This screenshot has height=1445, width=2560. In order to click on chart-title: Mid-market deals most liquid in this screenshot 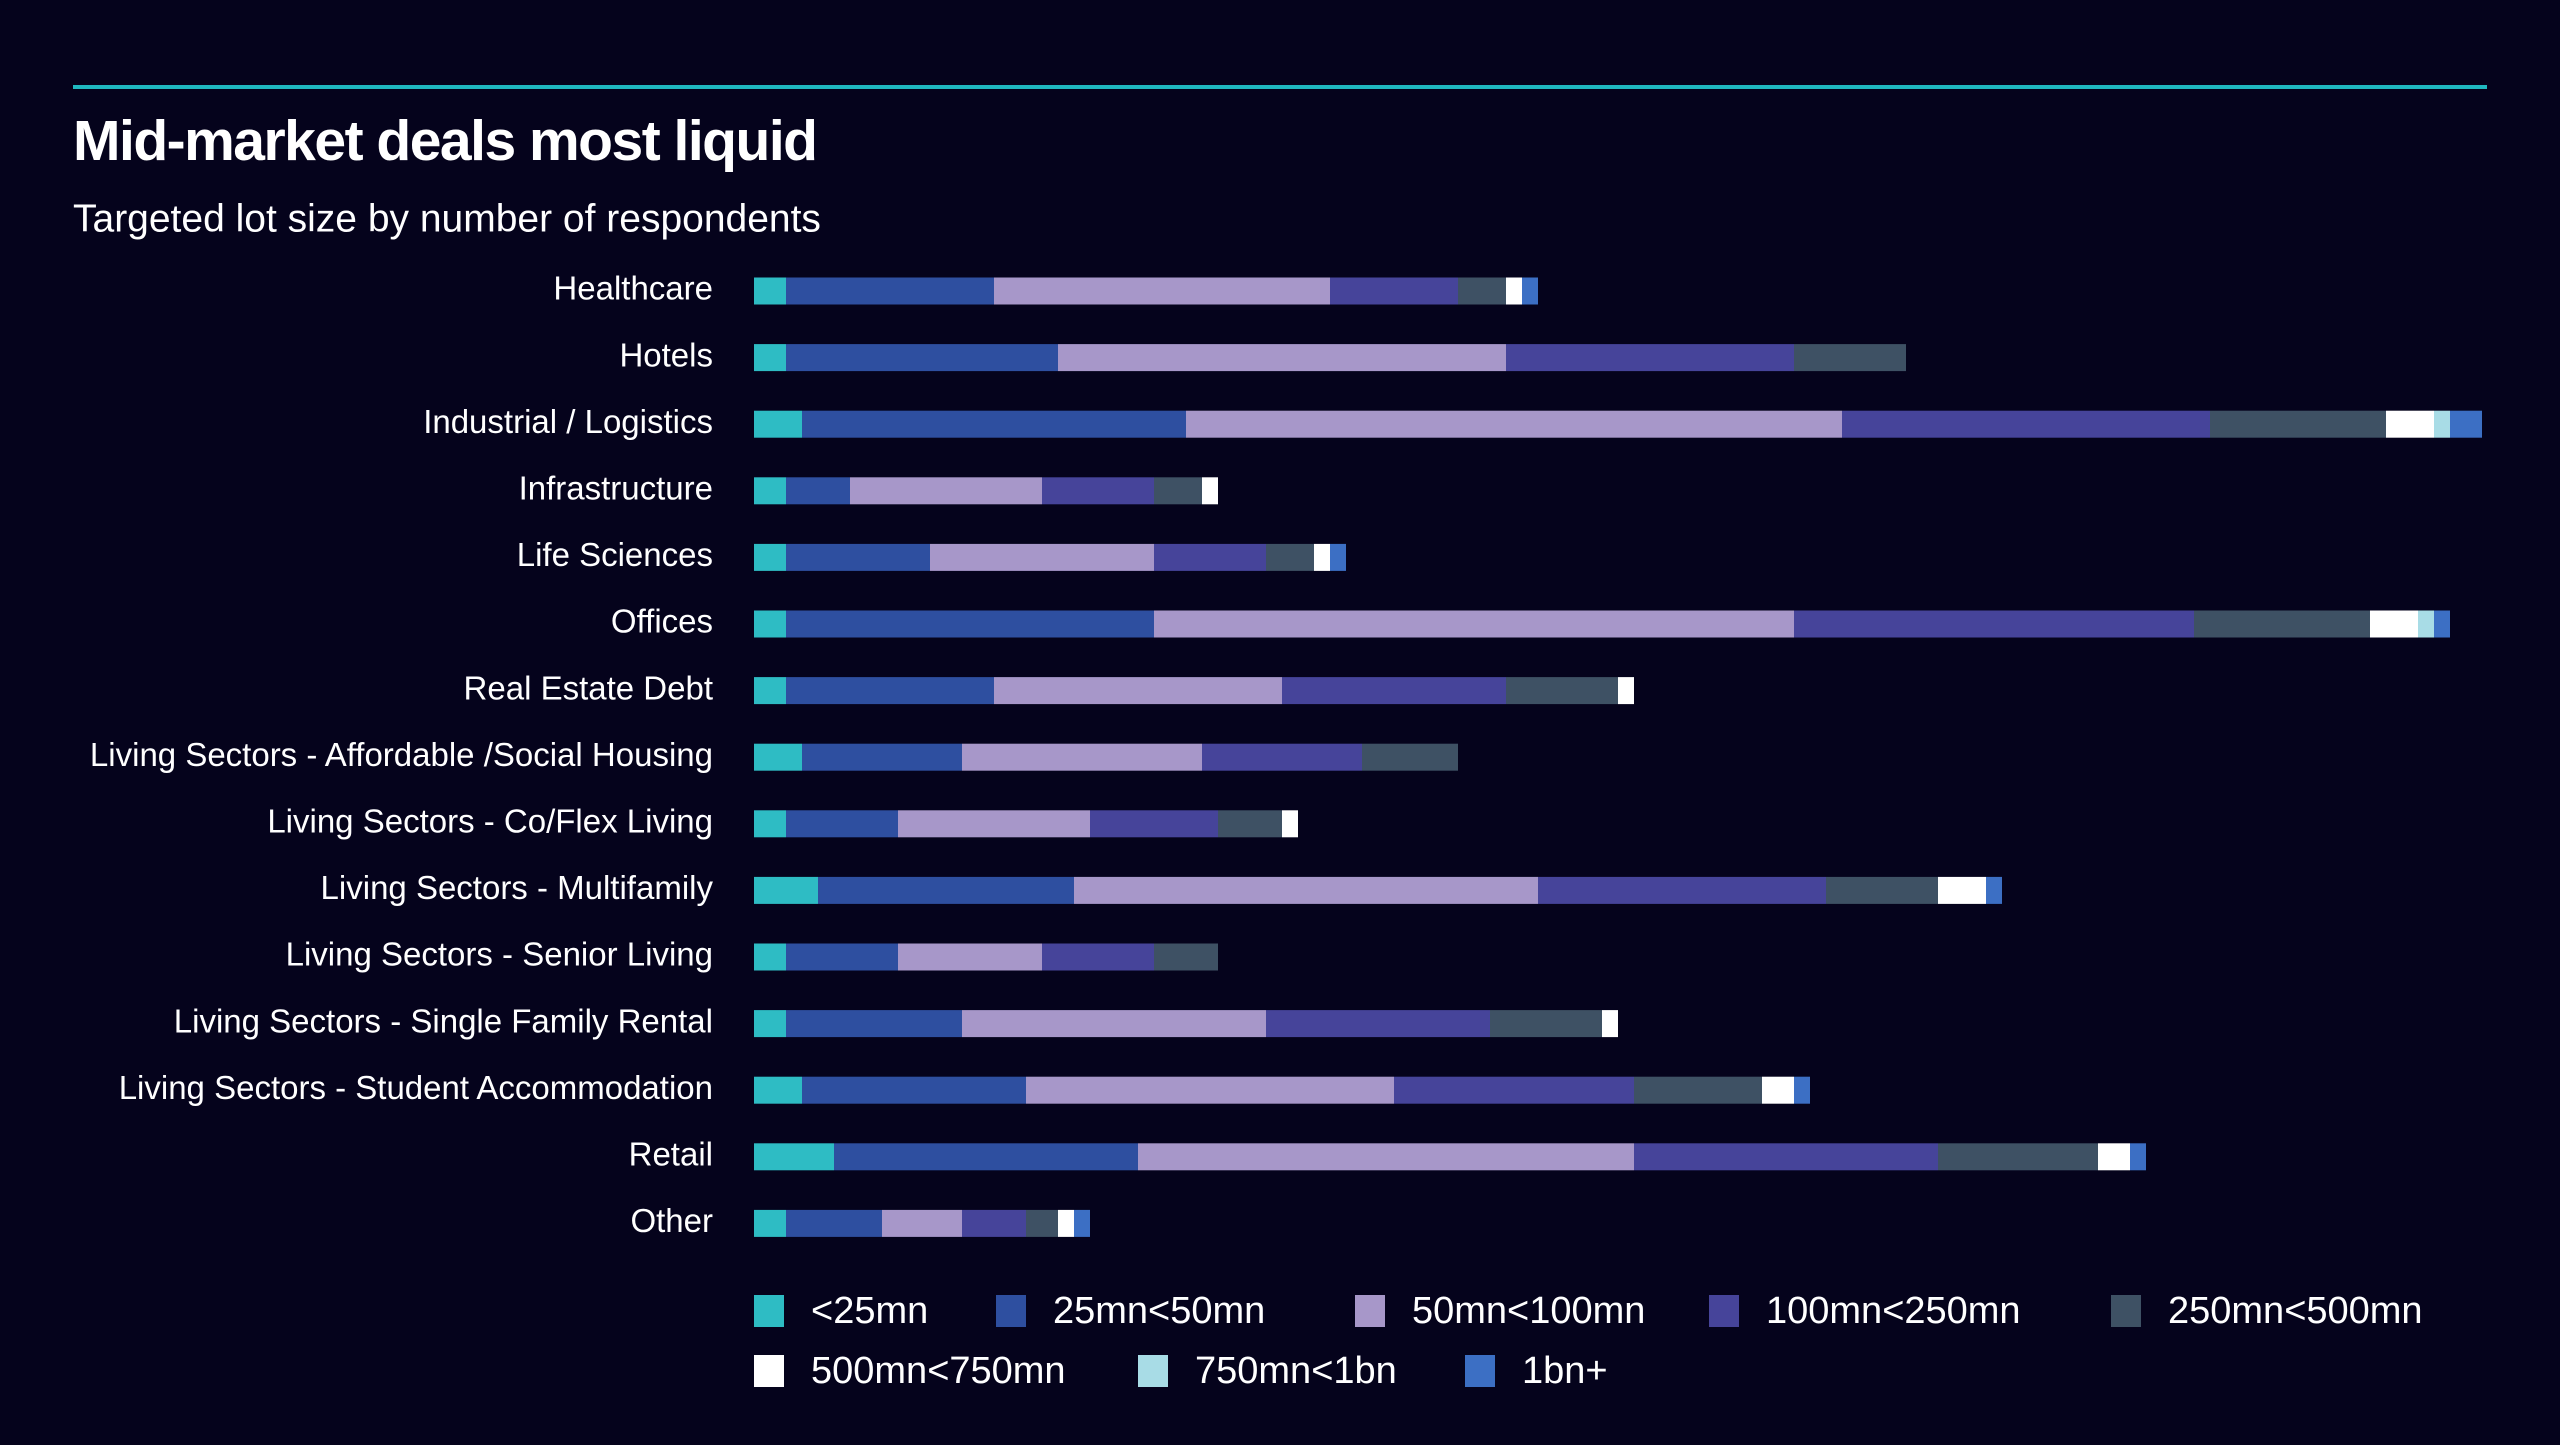, I will do `click(444, 141)`.